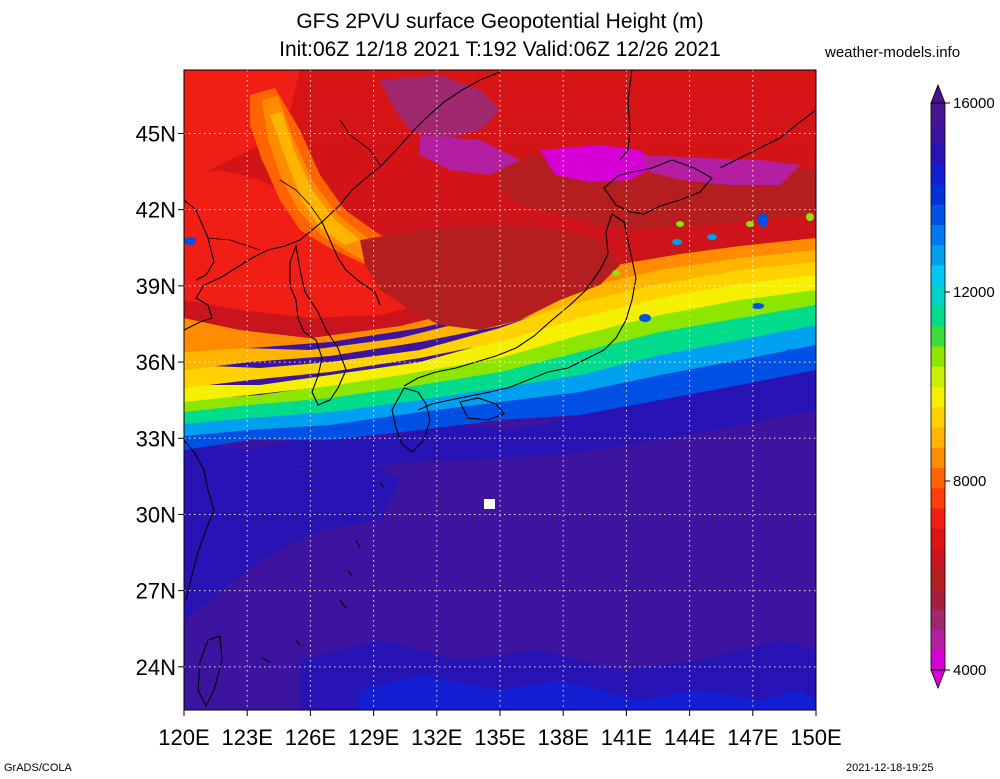  What do you see at coordinates (373, 737) in the screenshot?
I see `lon-tick-label: 129E` at bounding box center [373, 737].